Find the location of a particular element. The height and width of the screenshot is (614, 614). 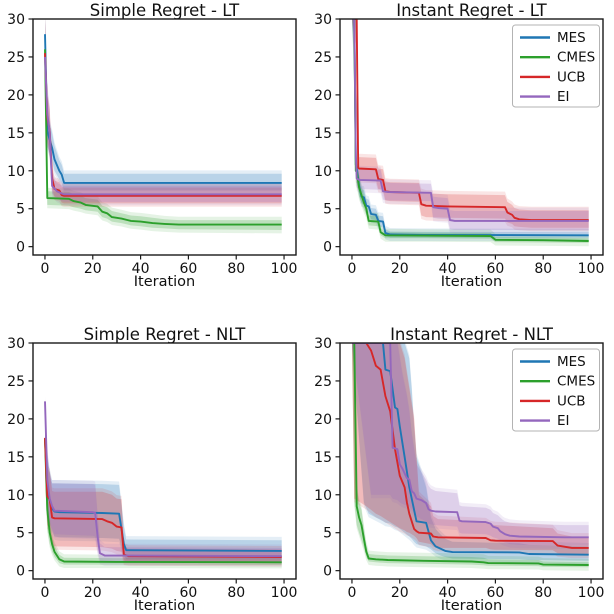

legend-label-cmes: CMES is located at coordinates (576, 58).